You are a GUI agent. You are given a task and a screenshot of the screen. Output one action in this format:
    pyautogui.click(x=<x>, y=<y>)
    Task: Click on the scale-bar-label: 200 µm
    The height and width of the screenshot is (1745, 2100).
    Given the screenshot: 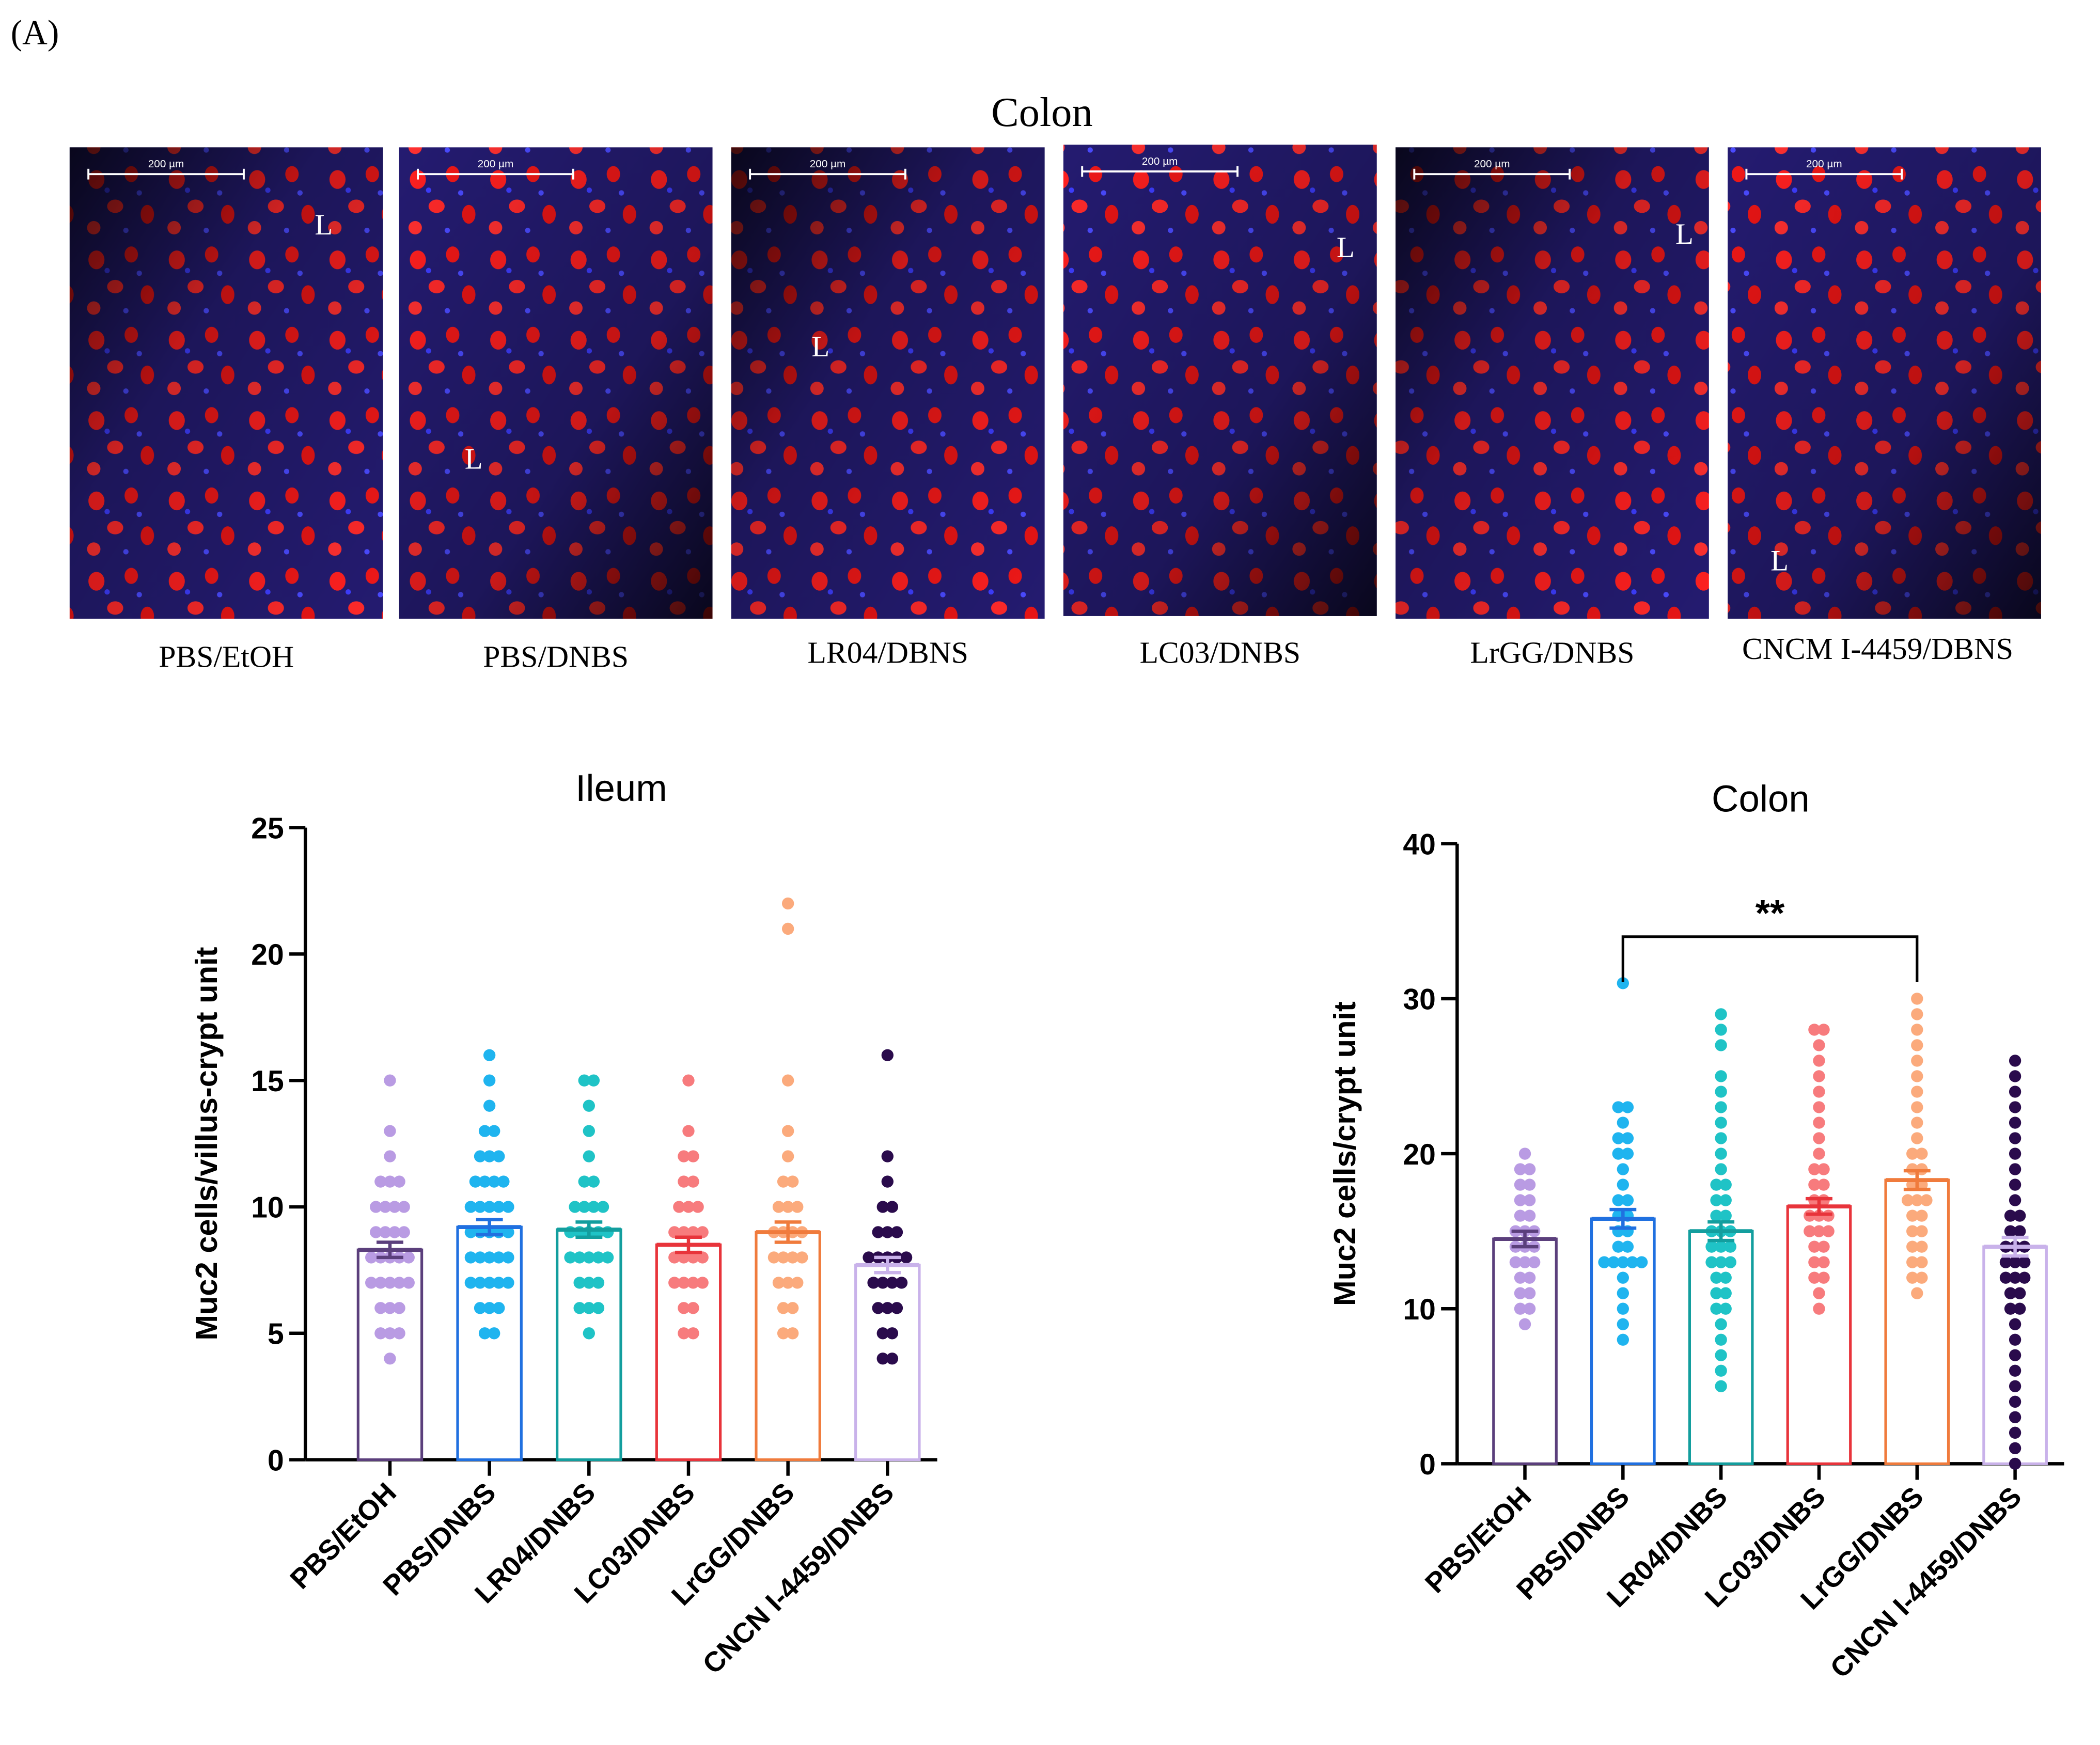 What is the action you would take?
    pyautogui.click(x=166, y=164)
    